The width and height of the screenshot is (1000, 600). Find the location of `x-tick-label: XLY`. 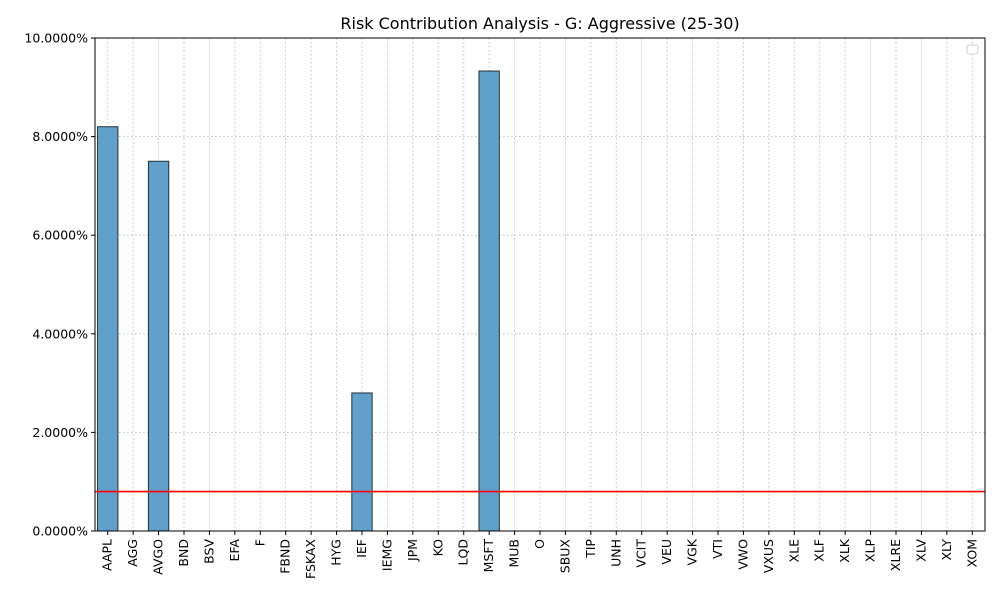

x-tick-label: XLY is located at coordinates (946, 550).